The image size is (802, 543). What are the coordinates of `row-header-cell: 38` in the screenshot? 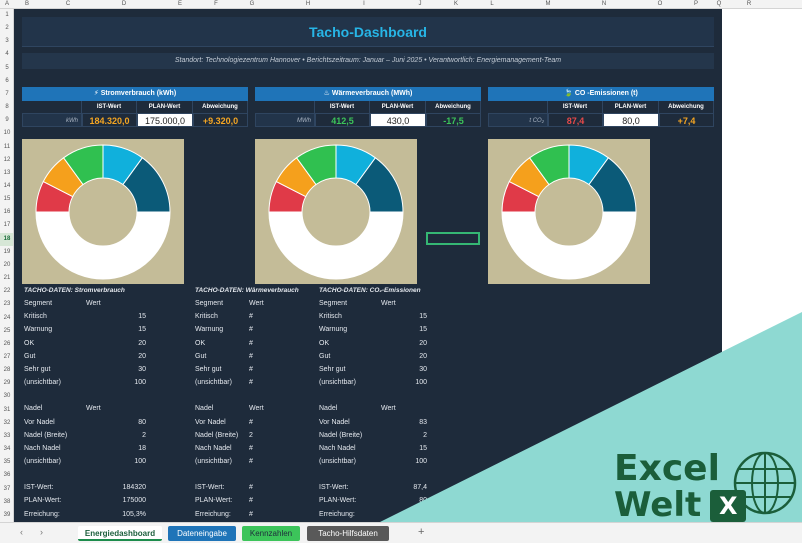 It's located at (7, 501).